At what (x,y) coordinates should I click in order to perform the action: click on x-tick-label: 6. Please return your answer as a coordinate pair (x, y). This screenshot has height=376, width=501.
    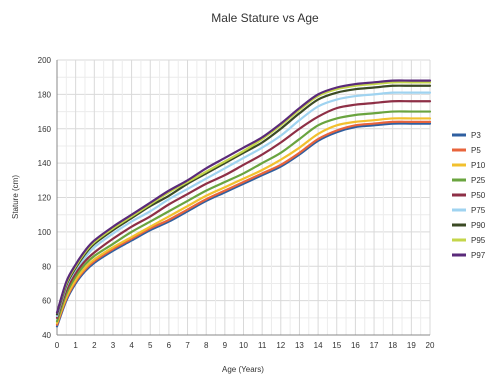
    Looking at the image, I should click on (169, 345).